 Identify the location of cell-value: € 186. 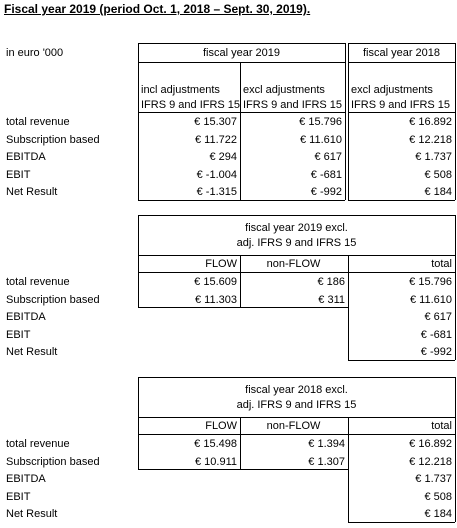
(331, 282).